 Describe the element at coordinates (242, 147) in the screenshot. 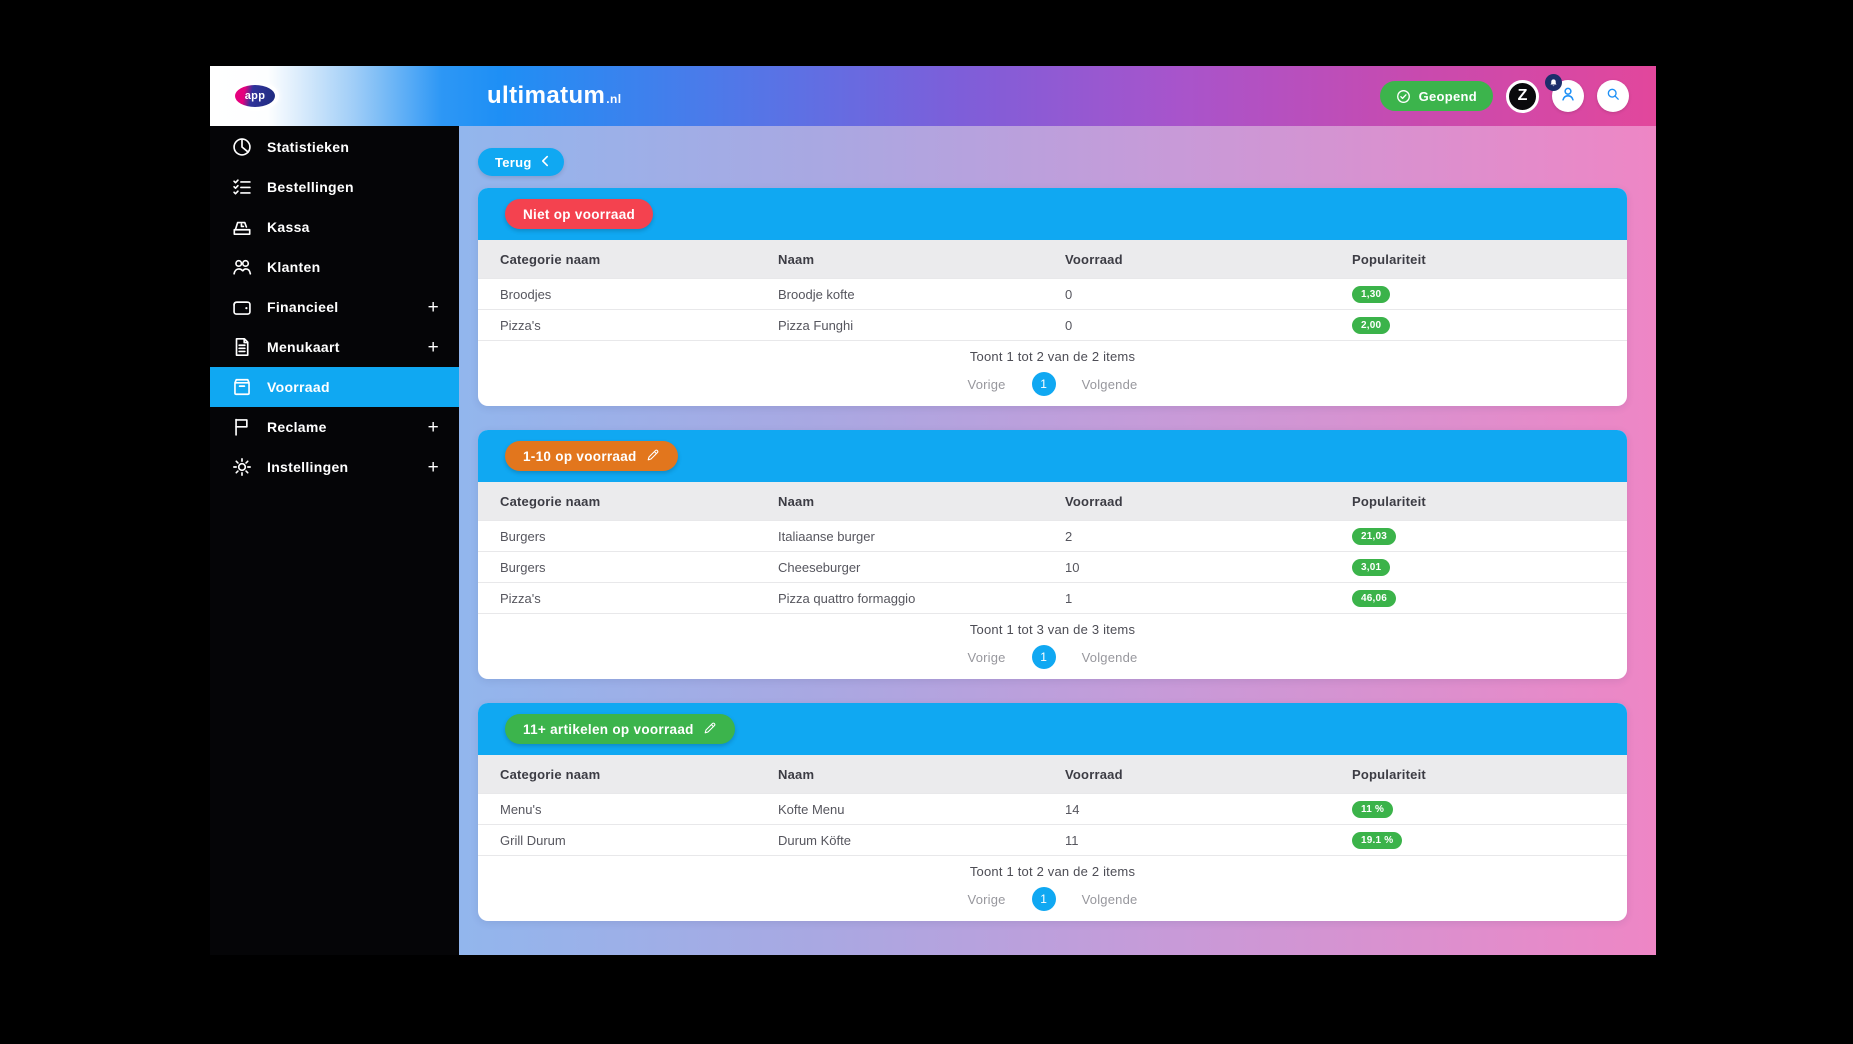

I see `pie-chart-icon` at that location.